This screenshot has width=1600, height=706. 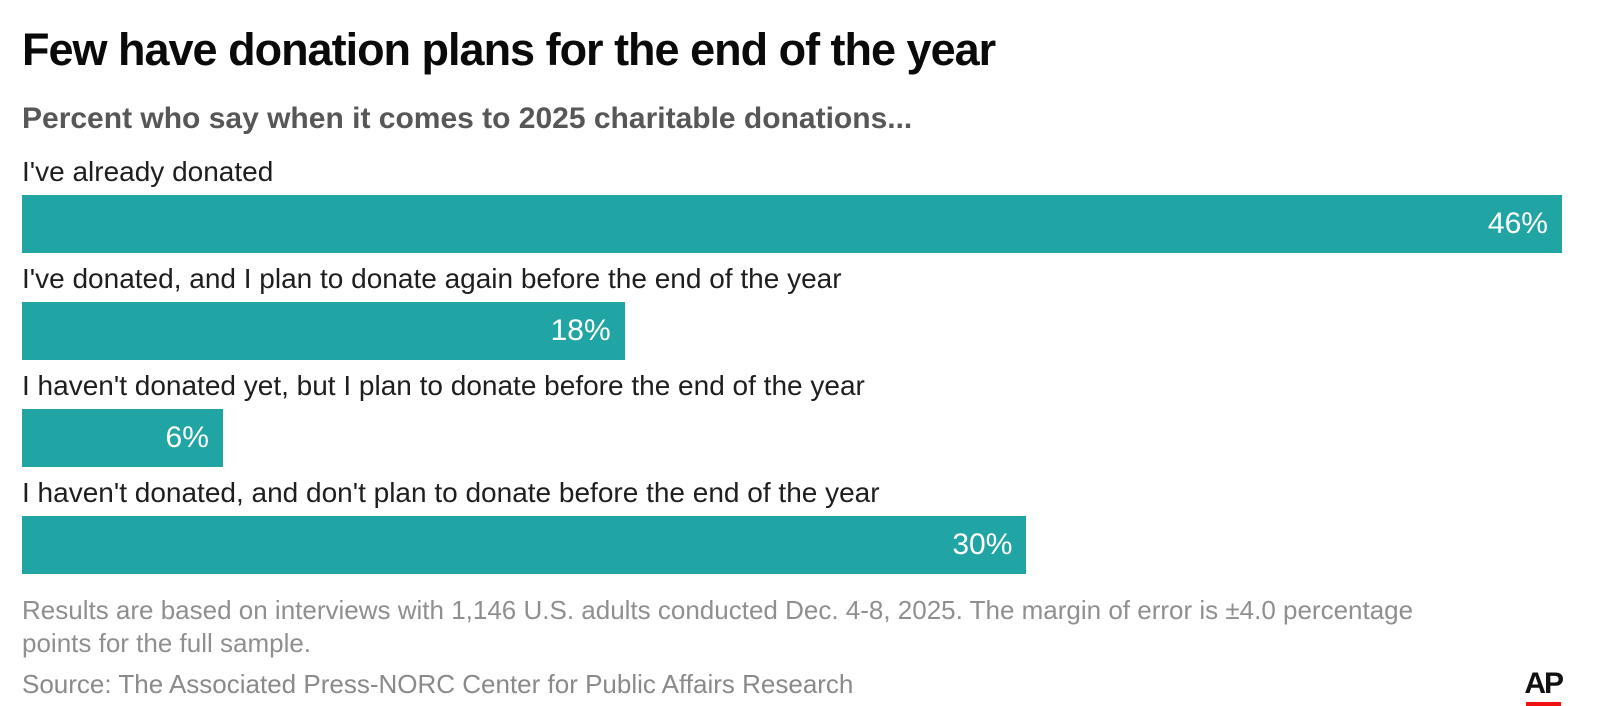 I want to click on ap-logo-text: AP, so click(x=1544, y=683).